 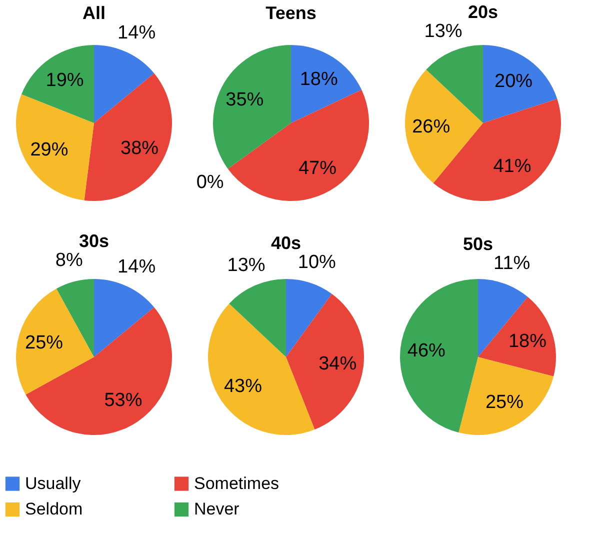 What do you see at coordinates (210, 182) in the screenshot?
I see `text: 0%` at bounding box center [210, 182].